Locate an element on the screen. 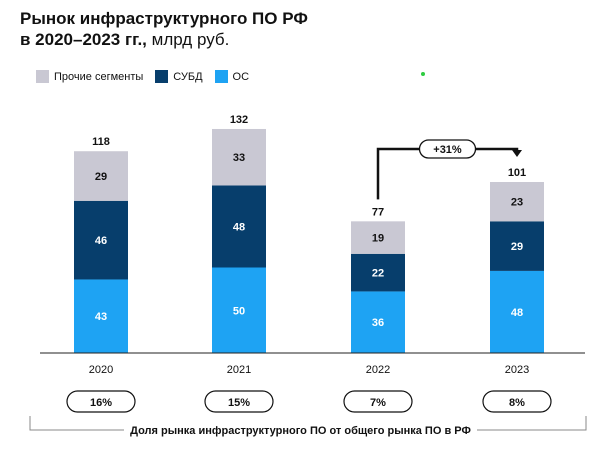 This screenshot has height=454, width=601. legend-swatch-dbms is located at coordinates (162, 76).